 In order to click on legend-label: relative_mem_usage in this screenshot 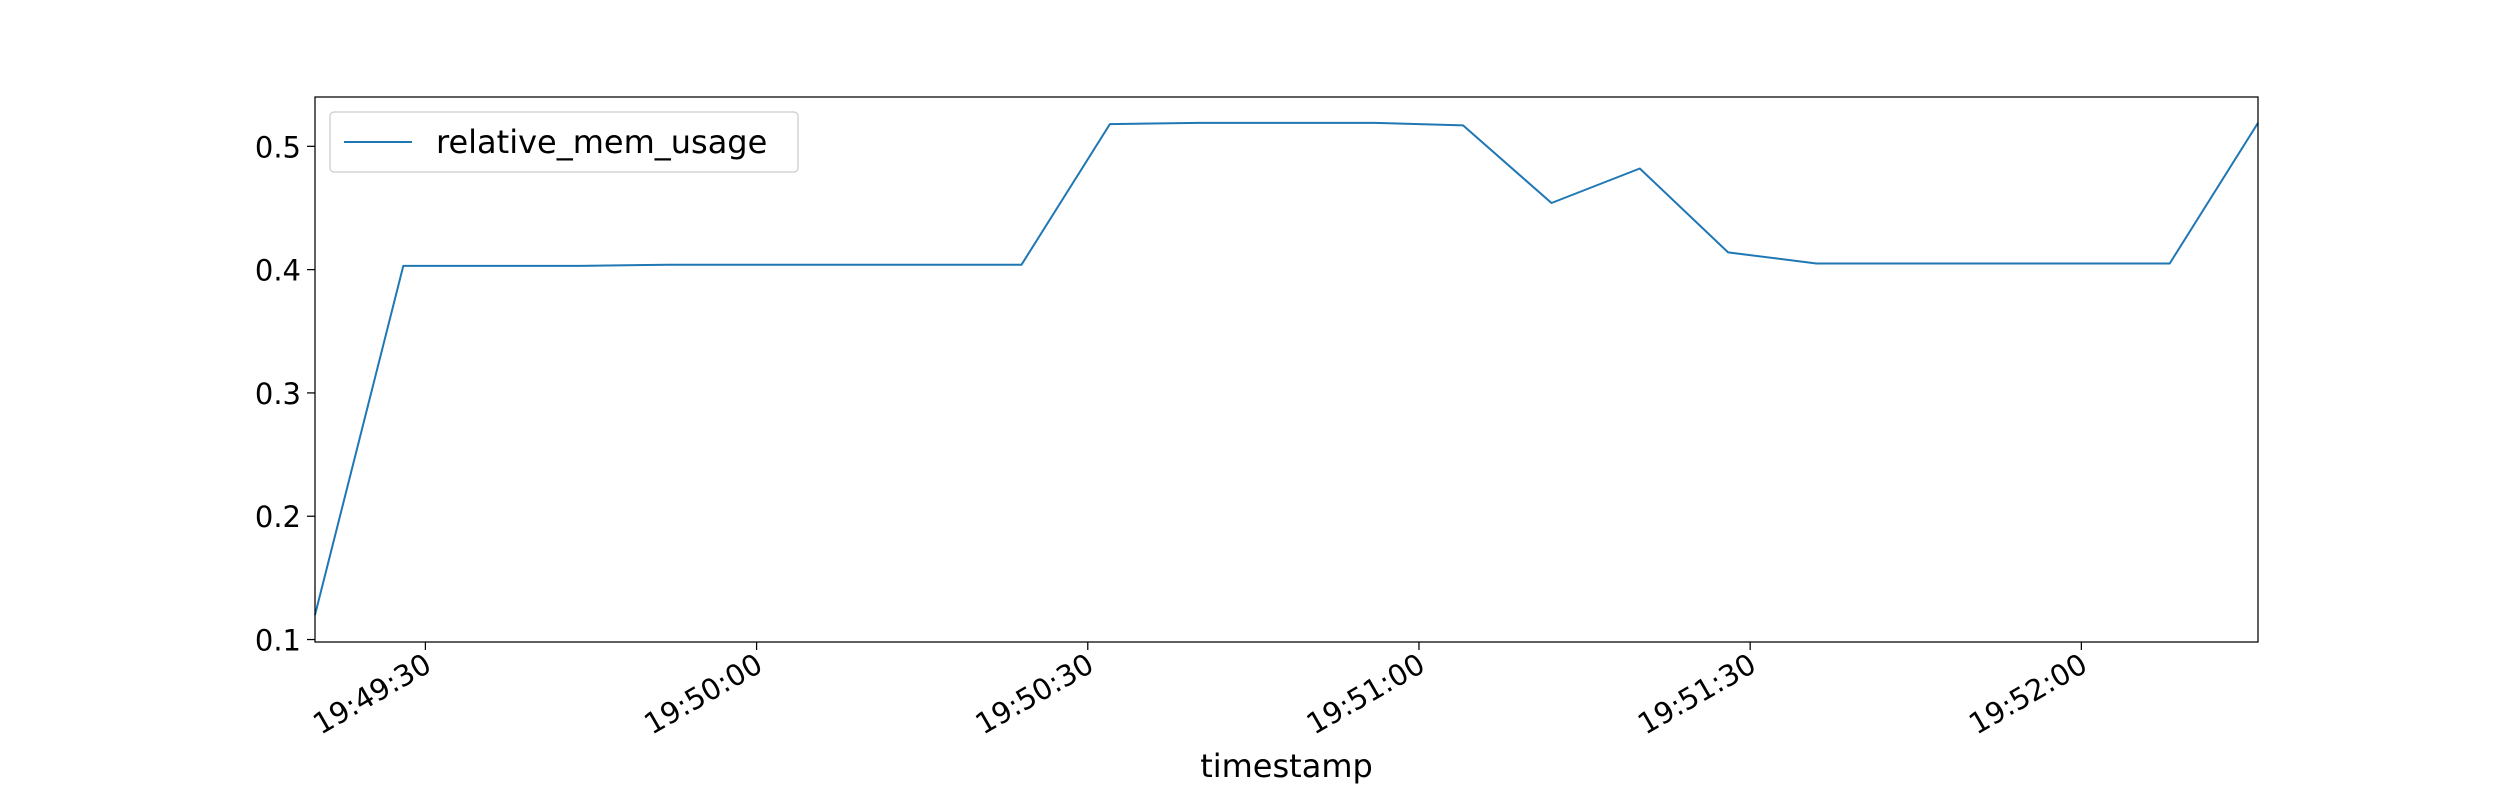, I will do `click(601, 142)`.